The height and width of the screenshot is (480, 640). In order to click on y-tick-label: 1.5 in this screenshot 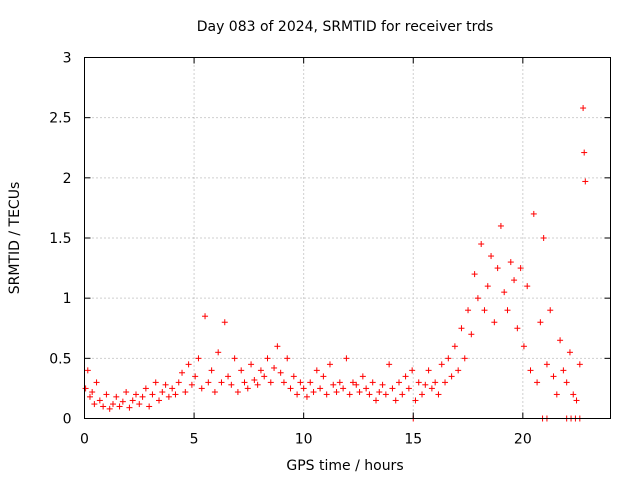, I will do `click(60, 239)`.